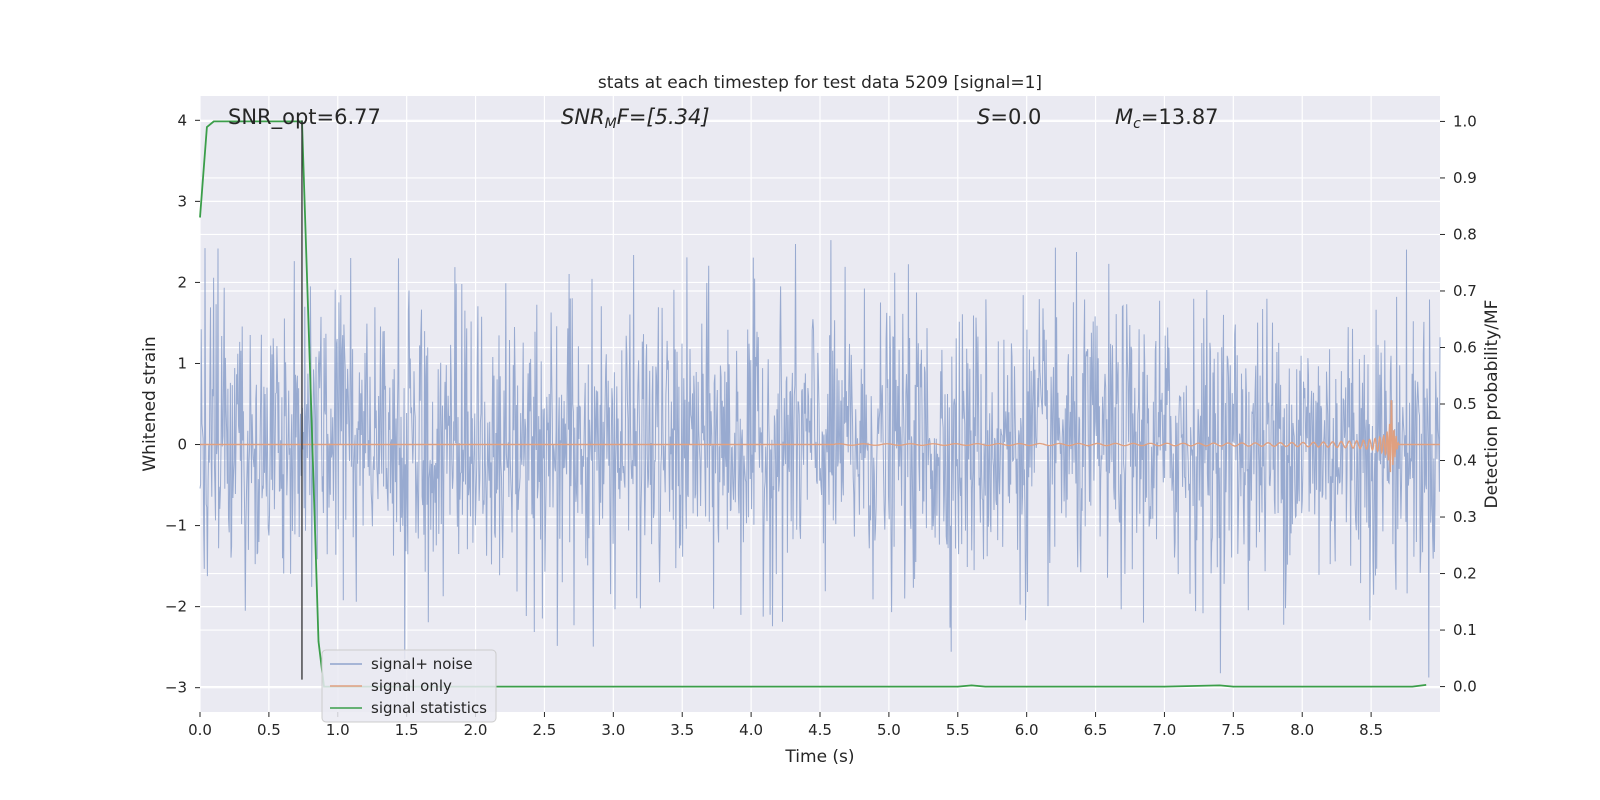 This screenshot has width=1600, height=800. I want to click on x-tick-label: 6.0, so click(1027, 730).